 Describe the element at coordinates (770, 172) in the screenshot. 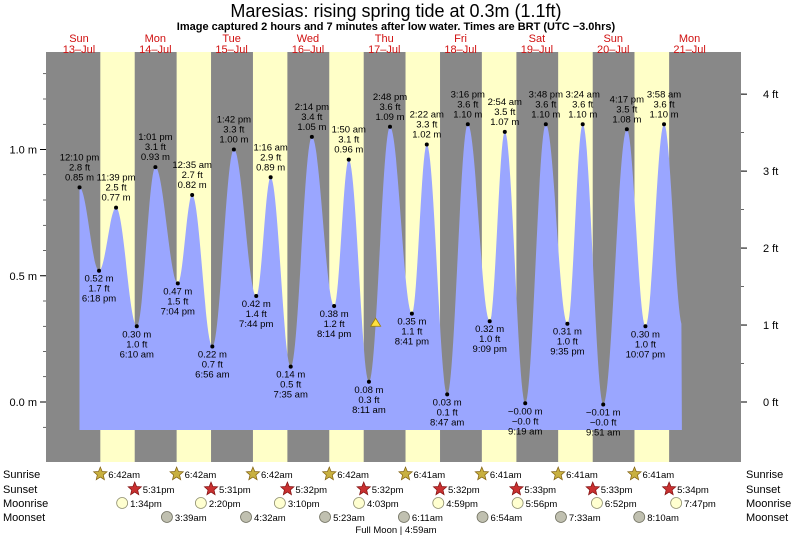

I see `right-axis-label: 3 ft` at that location.